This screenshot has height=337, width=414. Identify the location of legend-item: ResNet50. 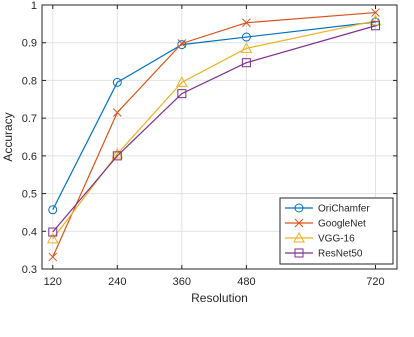
(324, 254).